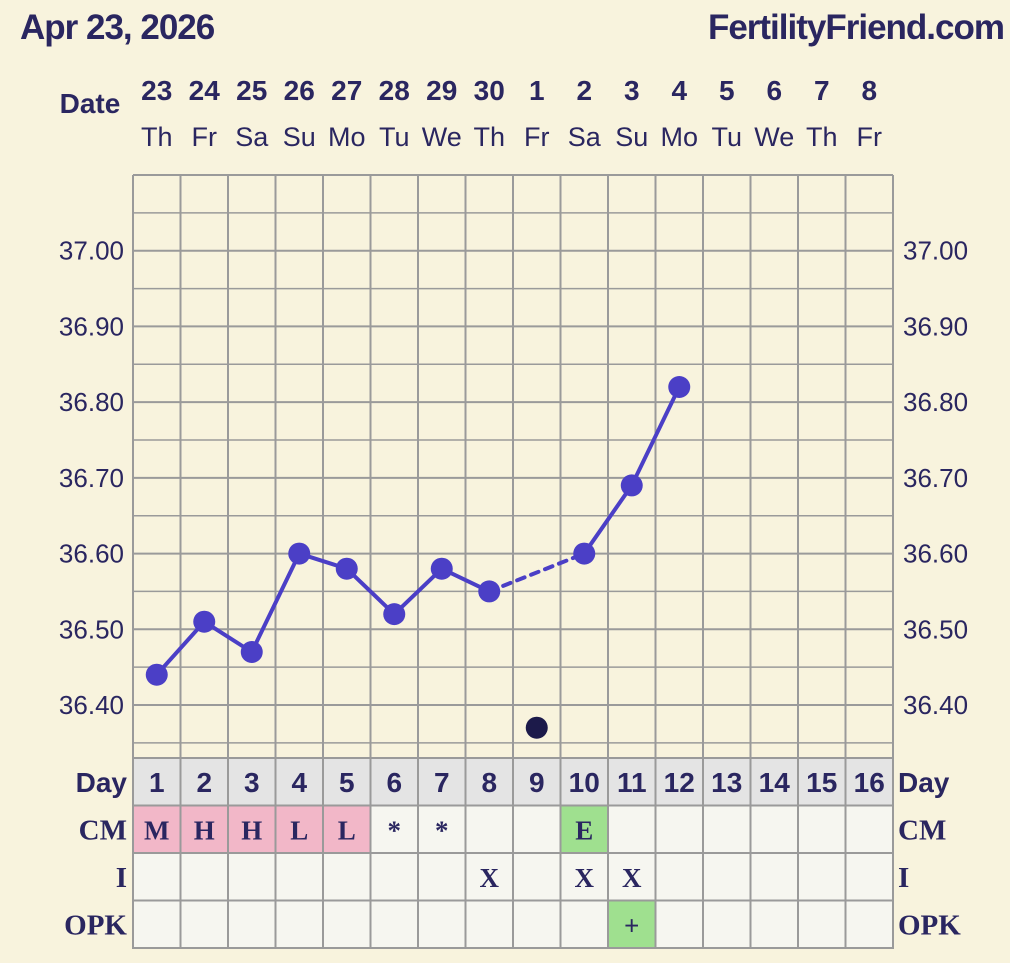 This screenshot has width=1010, height=963. What do you see at coordinates (90, 103) in the screenshot?
I see `date-label: Date` at bounding box center [90, 103].